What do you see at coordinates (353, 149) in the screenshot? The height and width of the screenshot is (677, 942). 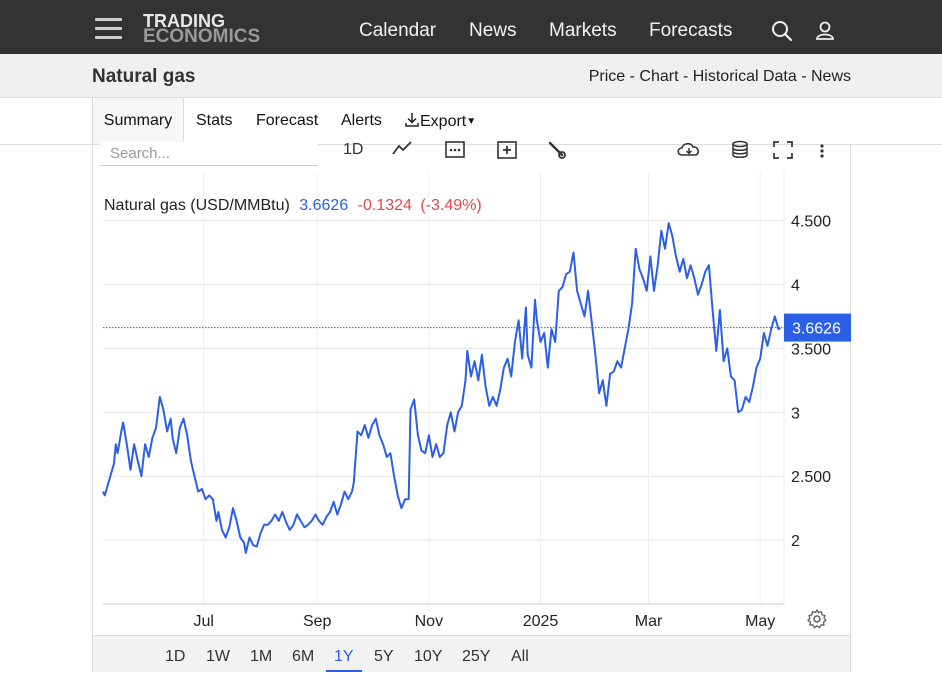 I see `interval-selector: 1D` at bounding box center [353, 149].